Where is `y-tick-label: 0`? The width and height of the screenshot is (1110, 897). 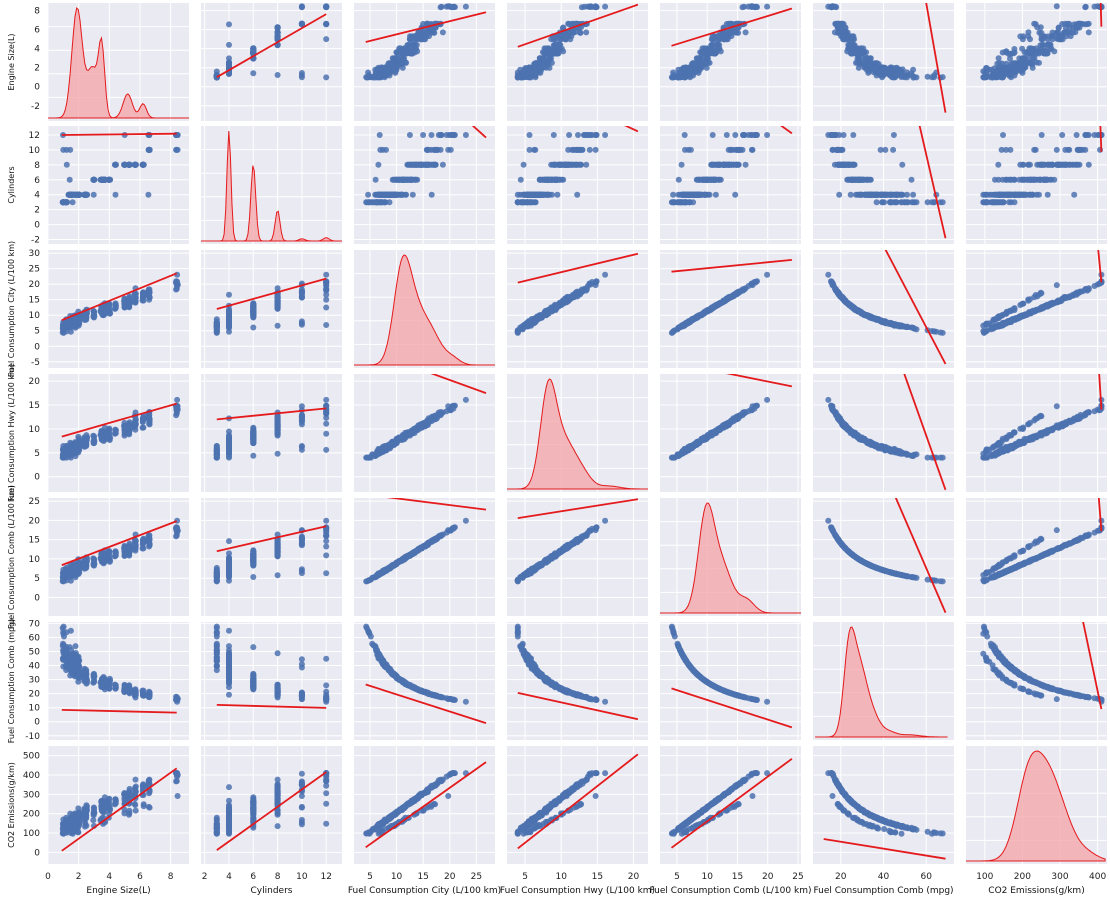
y-tick-label: 0 is located at coordinates (37, 88).